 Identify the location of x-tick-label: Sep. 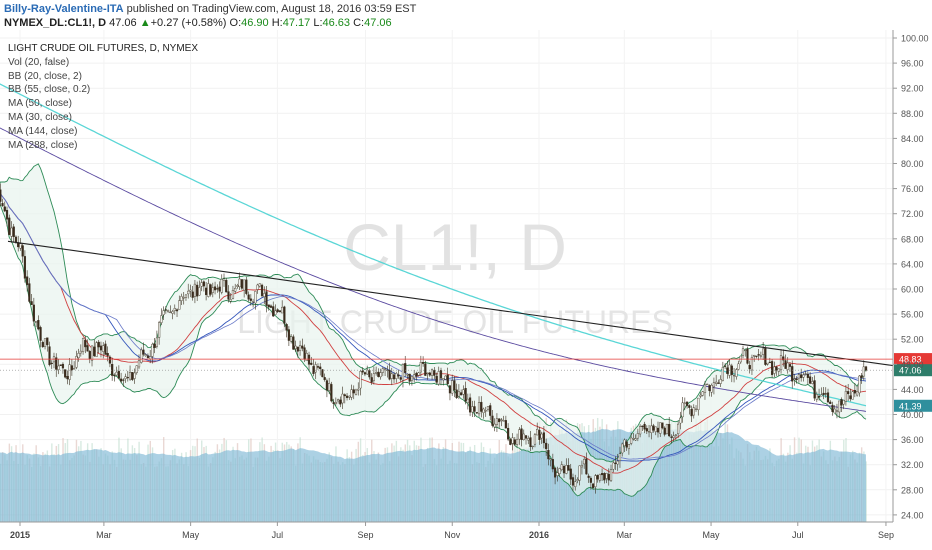
(886, 535).